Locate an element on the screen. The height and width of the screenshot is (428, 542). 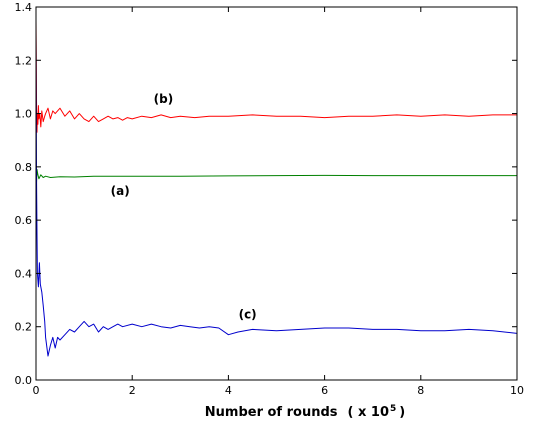
x-axis-title-text: Number of rounds is located at coordinates (271, 412).